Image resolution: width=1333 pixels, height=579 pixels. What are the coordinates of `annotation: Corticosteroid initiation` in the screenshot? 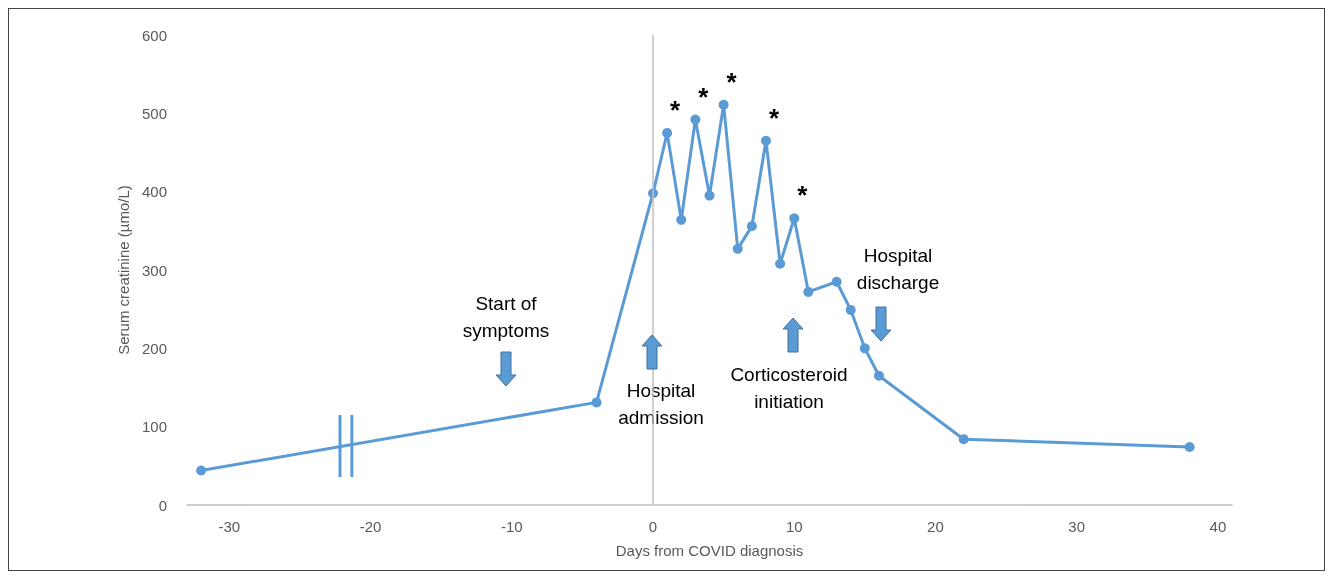 It's located at (789, 388).